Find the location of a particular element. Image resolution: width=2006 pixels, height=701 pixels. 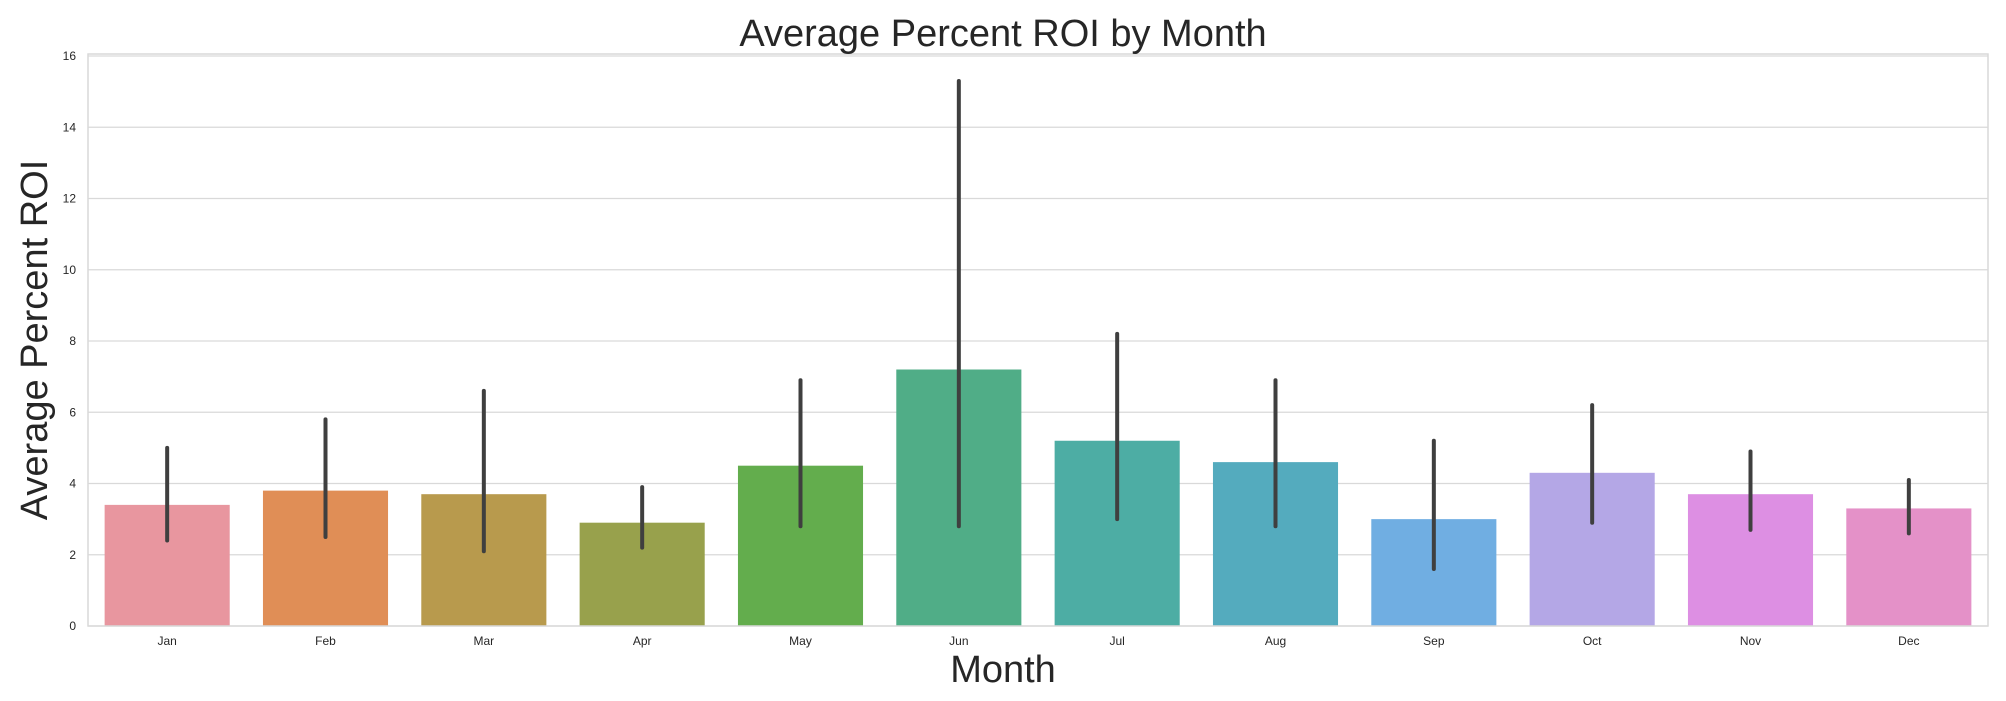

x-tick-label: Feb is located at coordinates (325, 641).